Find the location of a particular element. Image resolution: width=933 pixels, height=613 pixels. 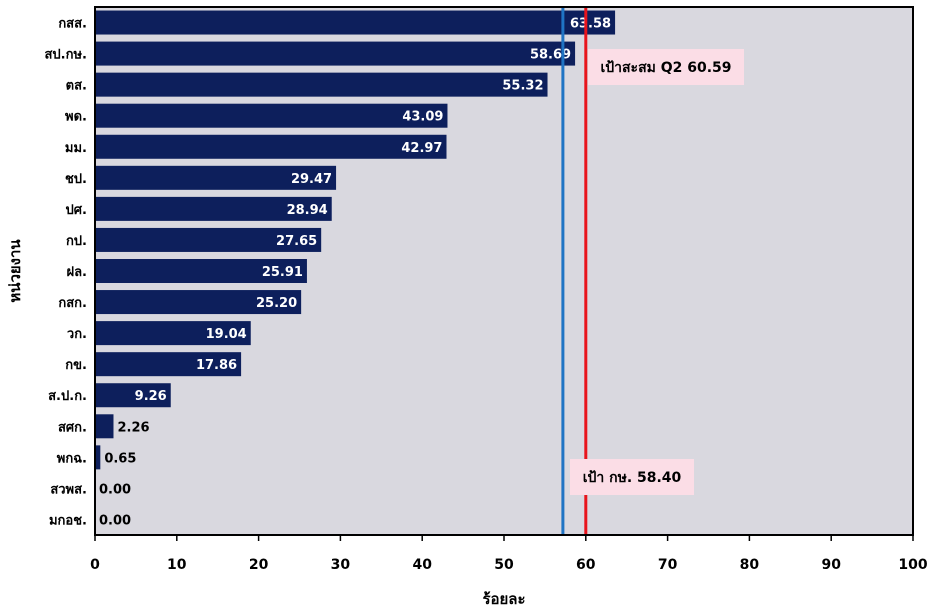

value-label: 27.65 is located at coordinates (296, 241).